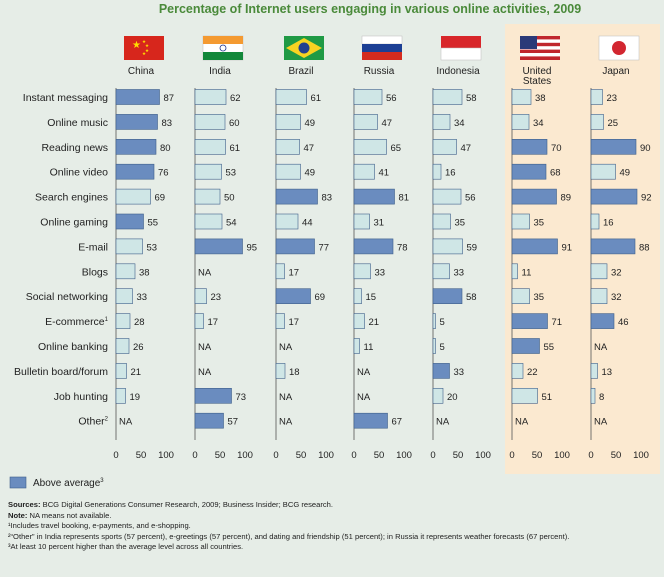 This screenshot has height=577, width=664. Describe the element at coordinates (364, 372) in the screenshot. I see `na-label-russia-bulletin-board-forum: NA` at that location.